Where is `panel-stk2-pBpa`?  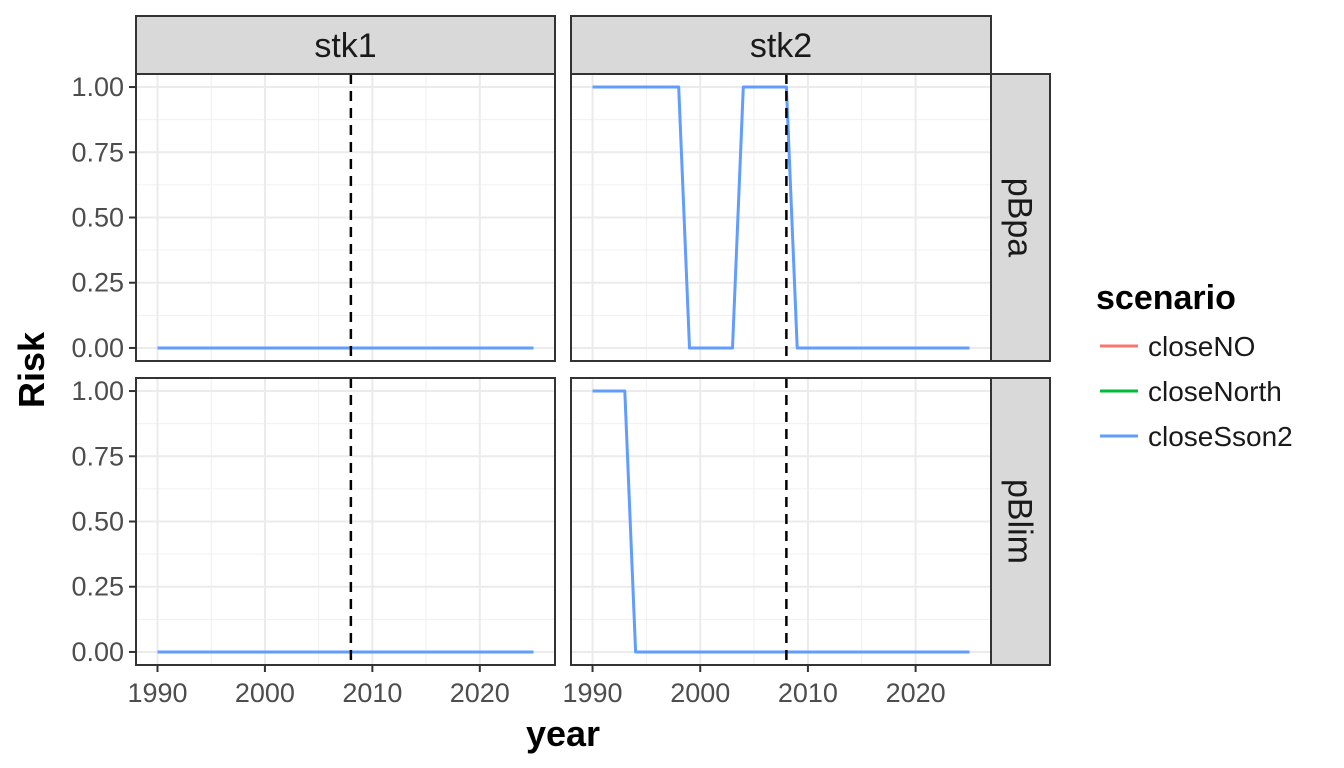 panel-stk2-pBpa is located at coordinates (781, 217).